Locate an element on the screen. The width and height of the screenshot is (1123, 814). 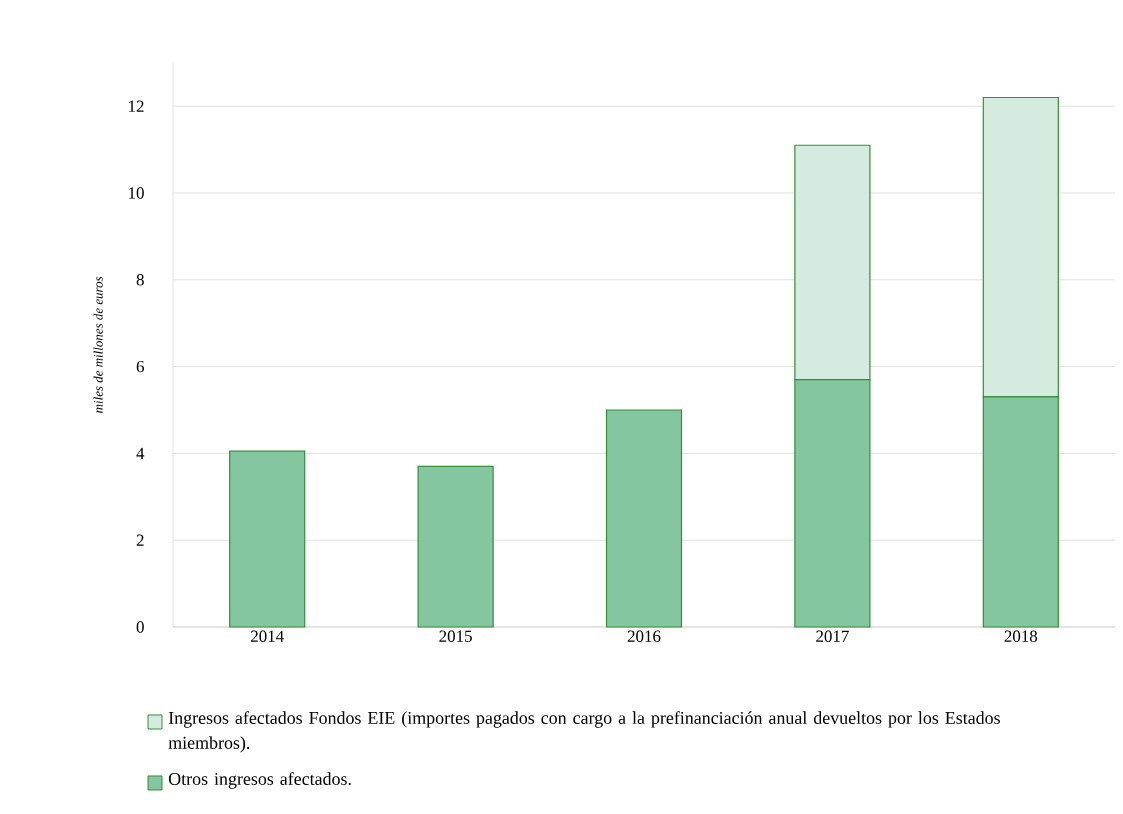
y-tick-label: 10 is located at coordinates (136, 193).